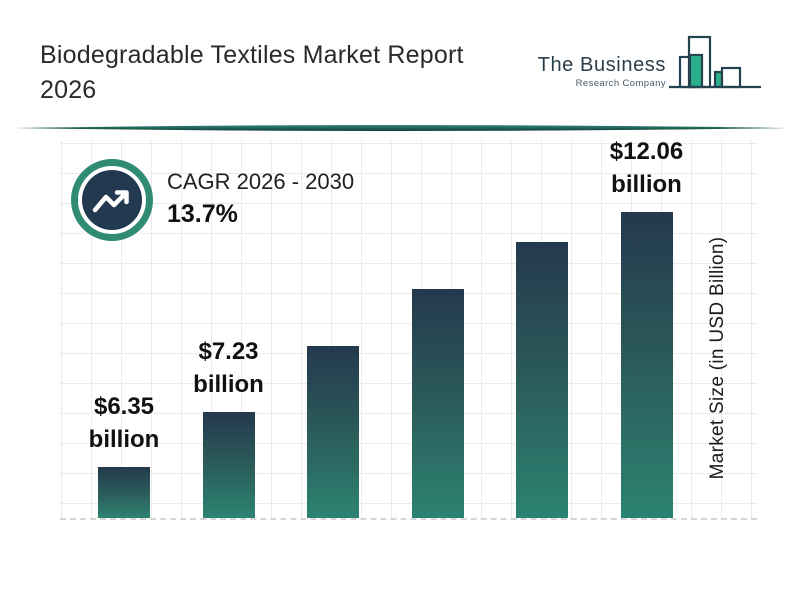 The height and width of the screenshot is (600, 800). What do you see at coordinates (112, 200) in the screenshot?
I see `trending-up-icon` at bounding box center [112, 200].